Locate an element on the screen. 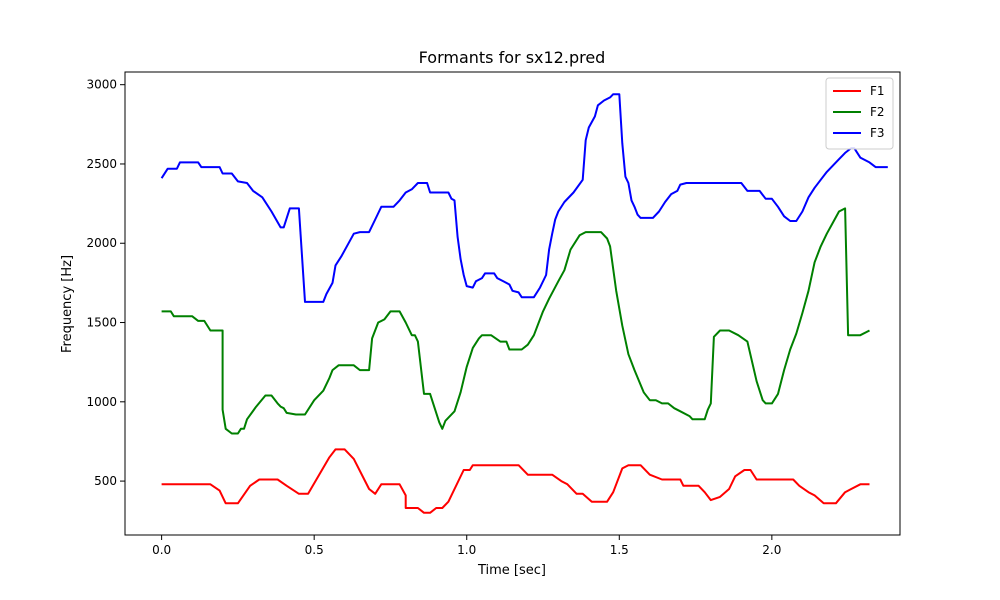  y-axis-label: Frequency [Hz] is located at coordinates (67, 304).